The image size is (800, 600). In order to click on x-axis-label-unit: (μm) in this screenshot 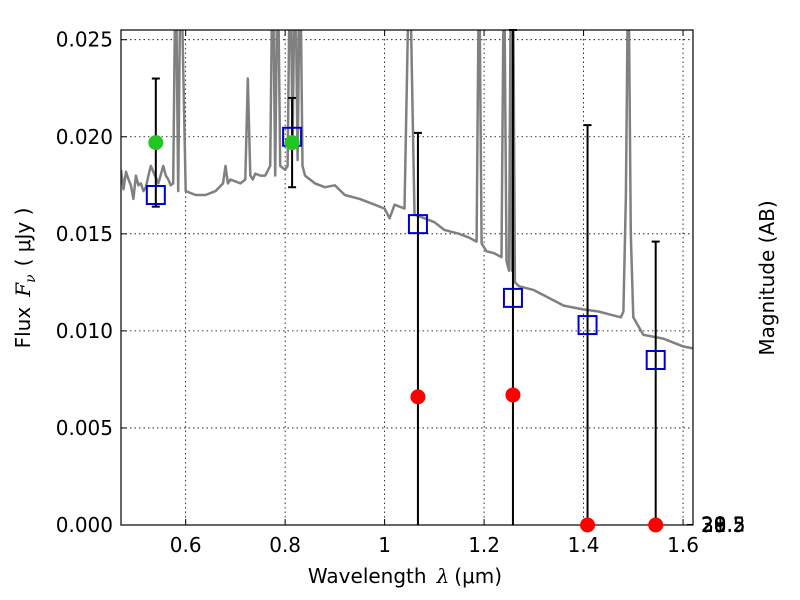, I will do `click(478, 576)`.